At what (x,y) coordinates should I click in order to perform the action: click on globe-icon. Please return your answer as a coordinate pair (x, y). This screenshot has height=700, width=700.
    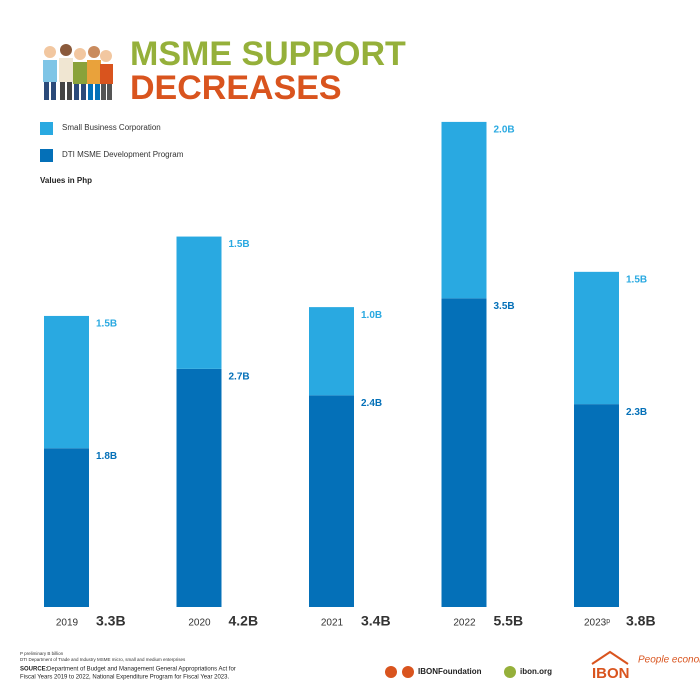
    Looking at the image, I should click on (510, 672).